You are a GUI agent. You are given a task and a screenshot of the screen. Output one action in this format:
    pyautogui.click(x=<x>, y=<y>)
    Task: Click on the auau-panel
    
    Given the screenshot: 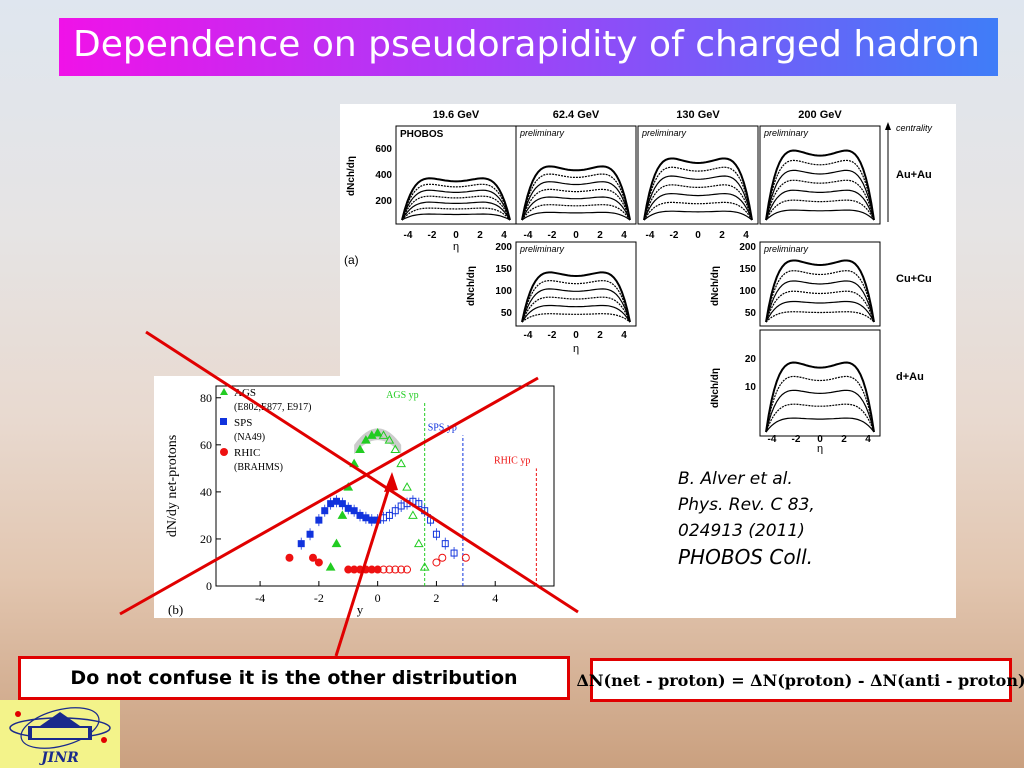 What is the action you would take?
    pyautogui.click(x=456, y=175)
    